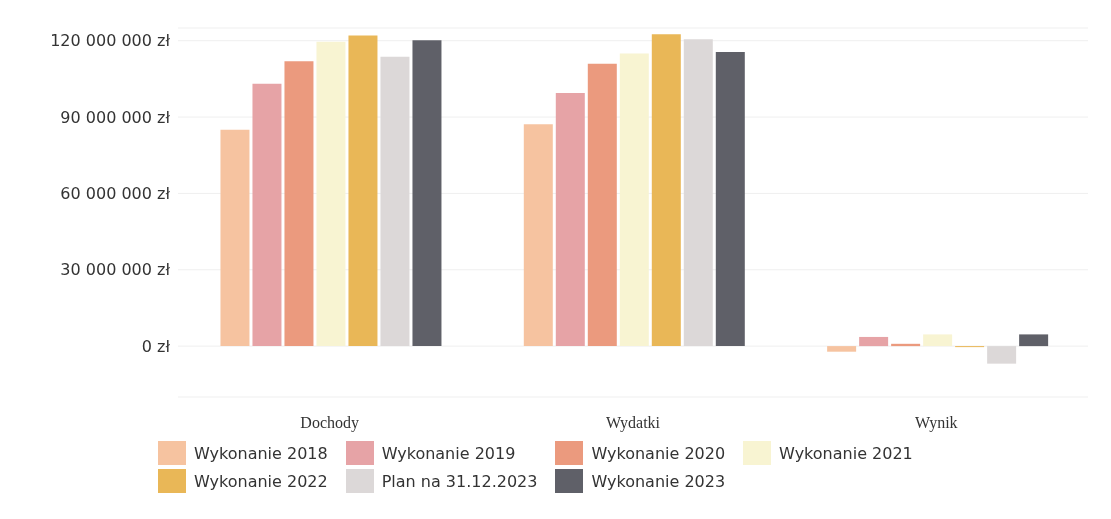 This screenshot has height=519, width=1111. I want to click on legend-label: Wykonanie 2019, so click(448, 453).